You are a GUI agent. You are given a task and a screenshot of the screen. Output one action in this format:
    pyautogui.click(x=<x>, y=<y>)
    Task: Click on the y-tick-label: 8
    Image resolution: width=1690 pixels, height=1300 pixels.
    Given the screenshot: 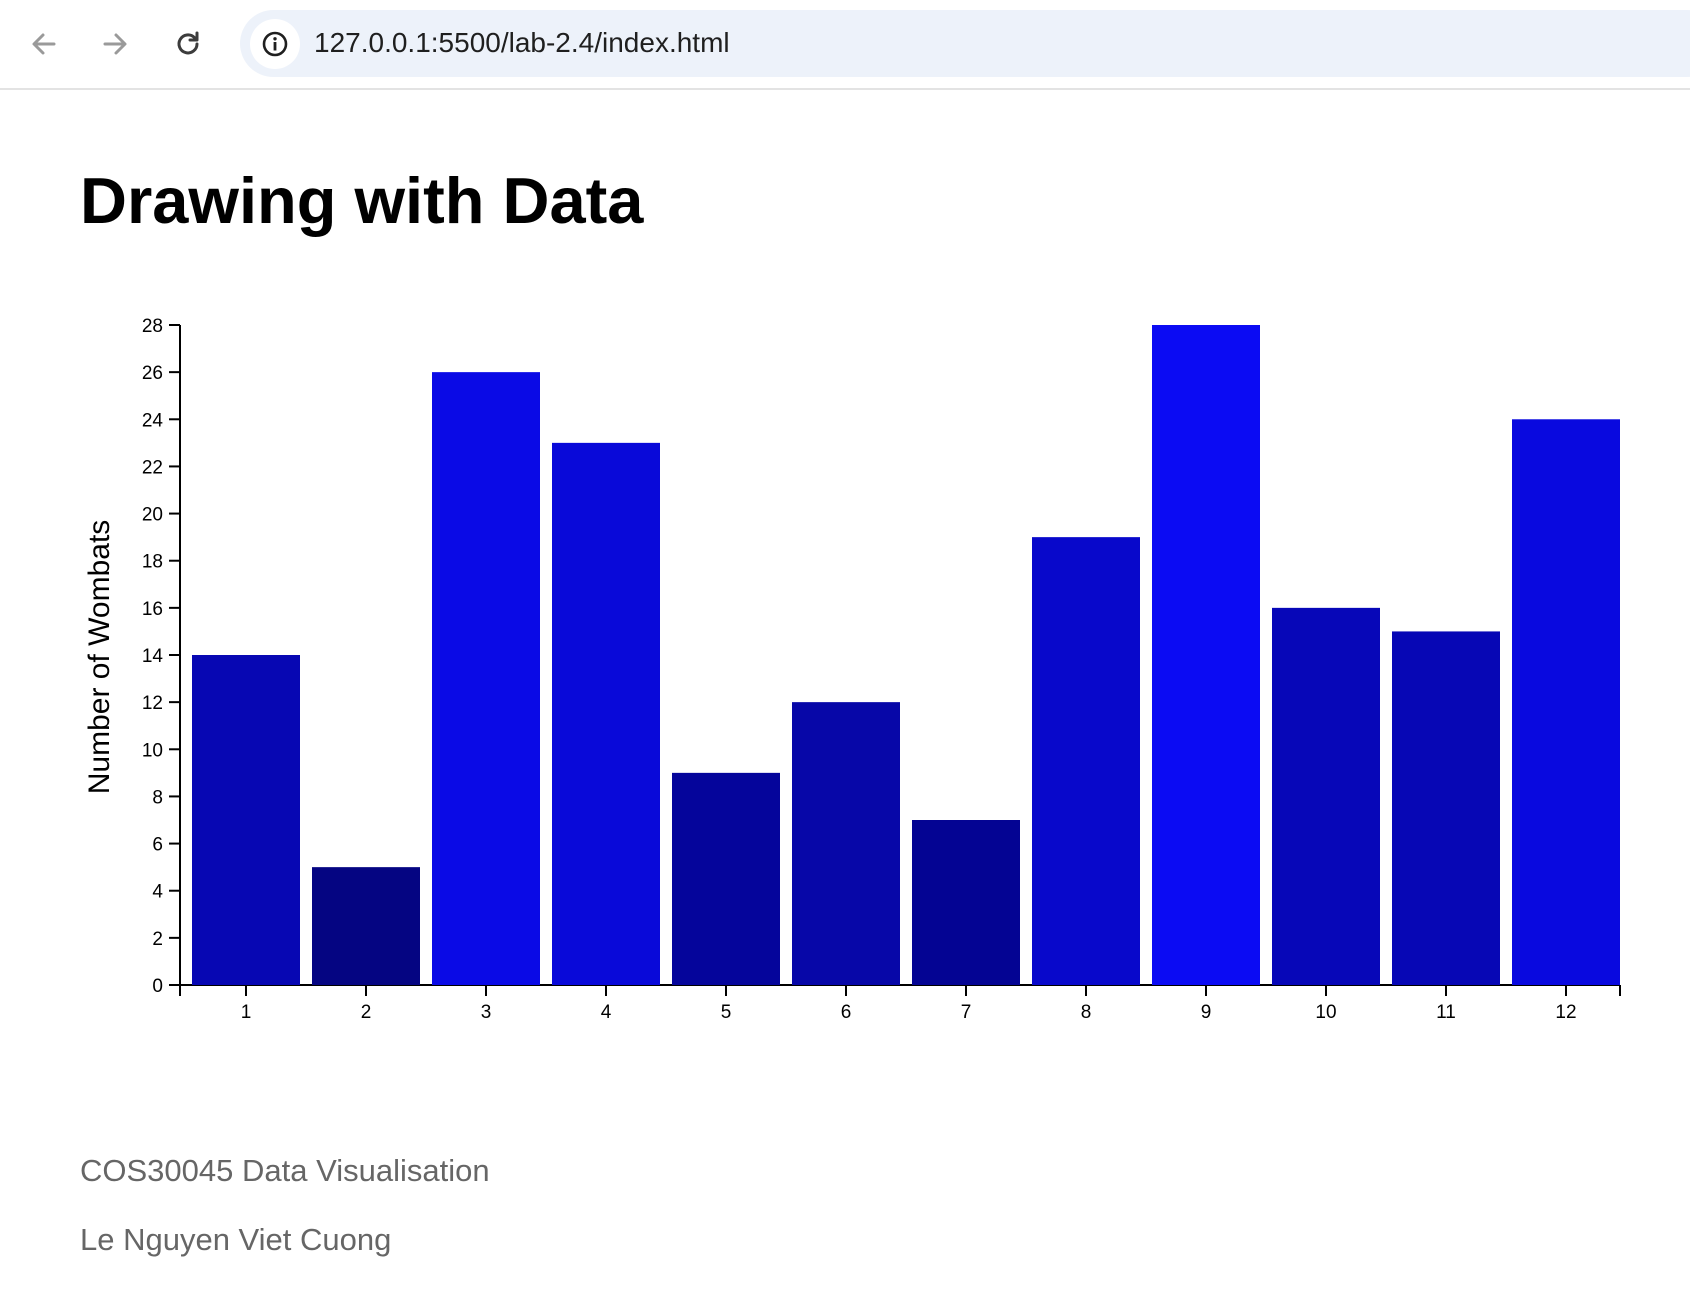 What is the action you would take?
    pyautogui.click(x=157, y=797)
    